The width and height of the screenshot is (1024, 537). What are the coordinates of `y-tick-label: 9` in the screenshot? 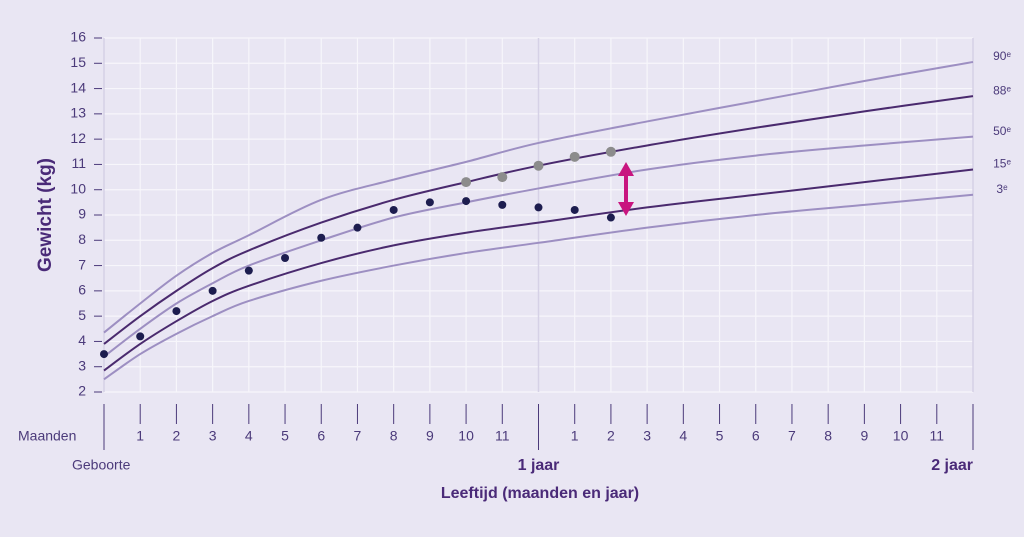 It's located at (82, 214).